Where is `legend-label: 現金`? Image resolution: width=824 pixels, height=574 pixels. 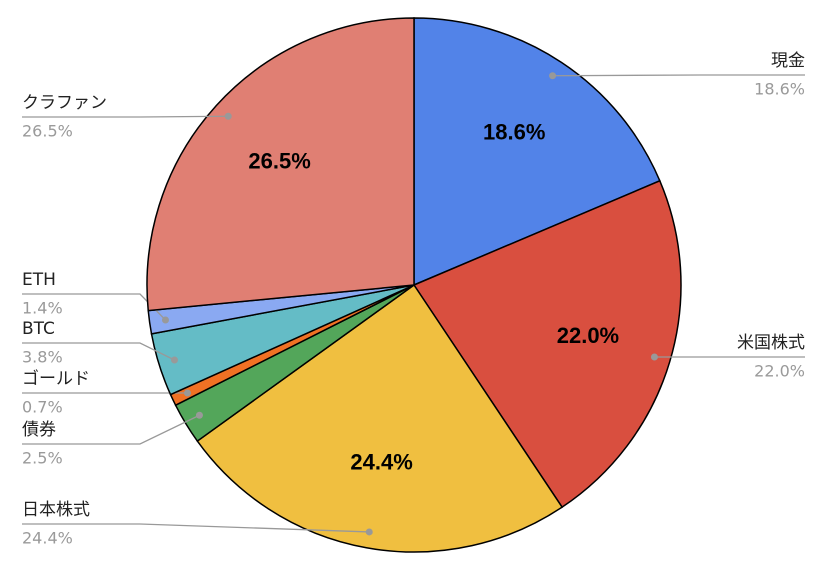
legend-label: 現金 is located at coordinates (788, 61).